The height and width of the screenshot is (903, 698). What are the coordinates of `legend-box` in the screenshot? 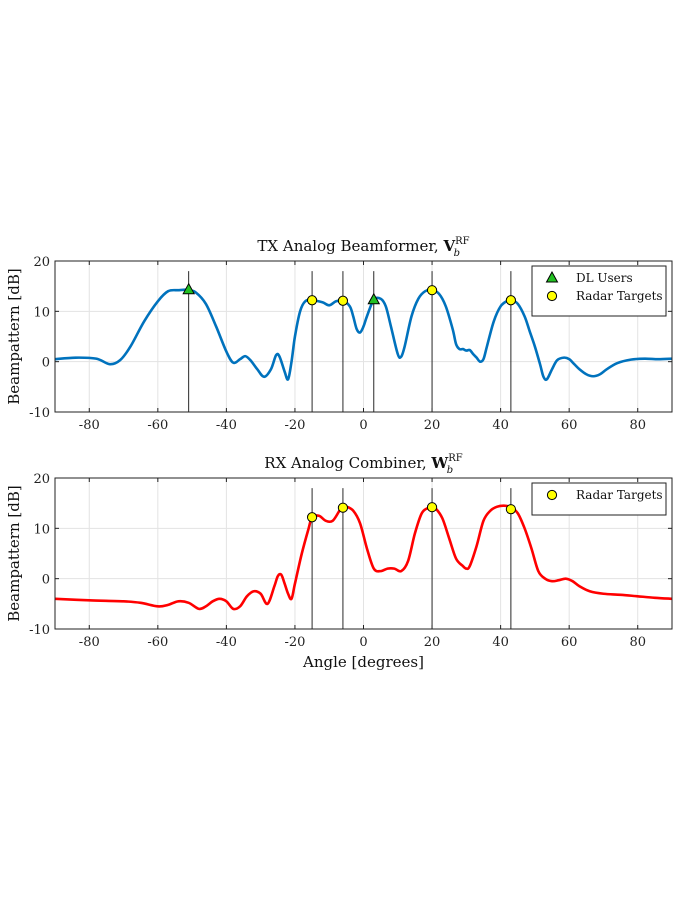 It's located at (599, 291).